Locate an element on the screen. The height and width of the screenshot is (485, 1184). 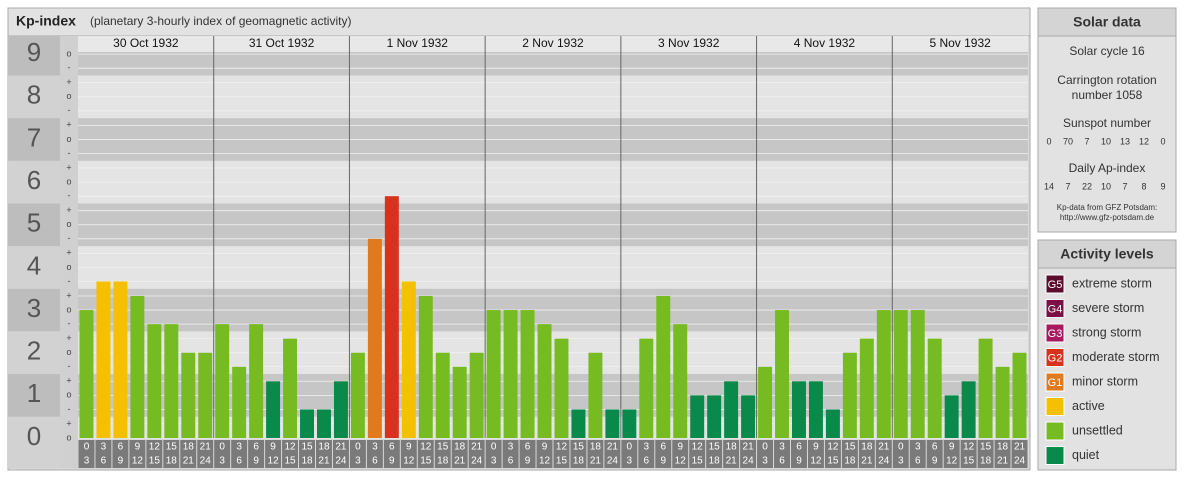
sunspot-number: 0 is located at coordinates (1162, 141).